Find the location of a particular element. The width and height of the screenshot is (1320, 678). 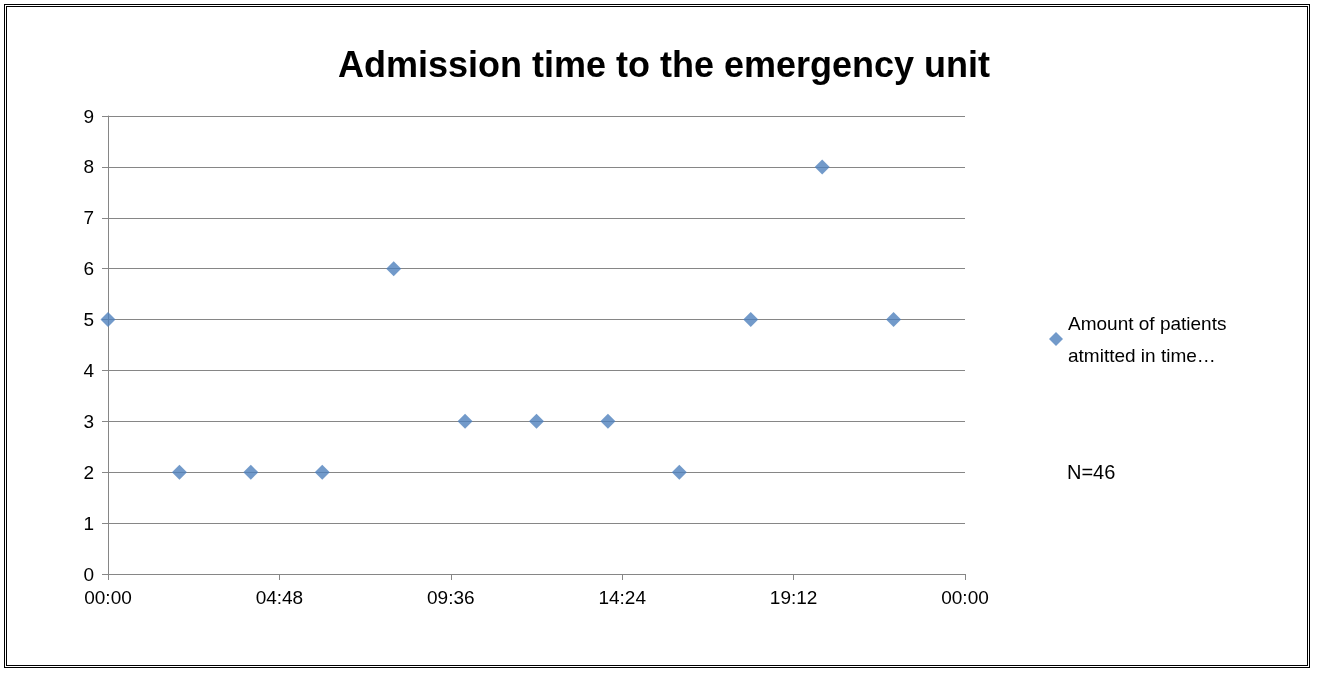

x-tick-label: 09:36 is located at coordinates (451, 597).